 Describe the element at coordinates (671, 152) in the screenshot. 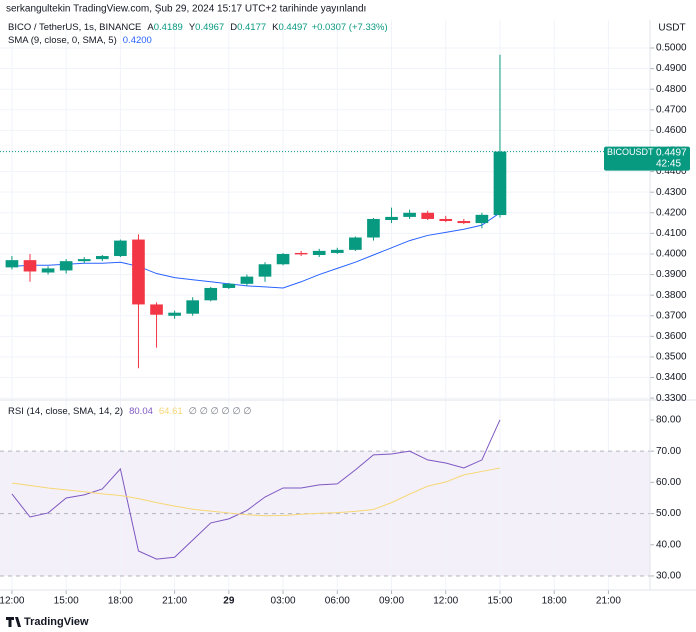

I see `last-price-value: 0.4497` at that location.